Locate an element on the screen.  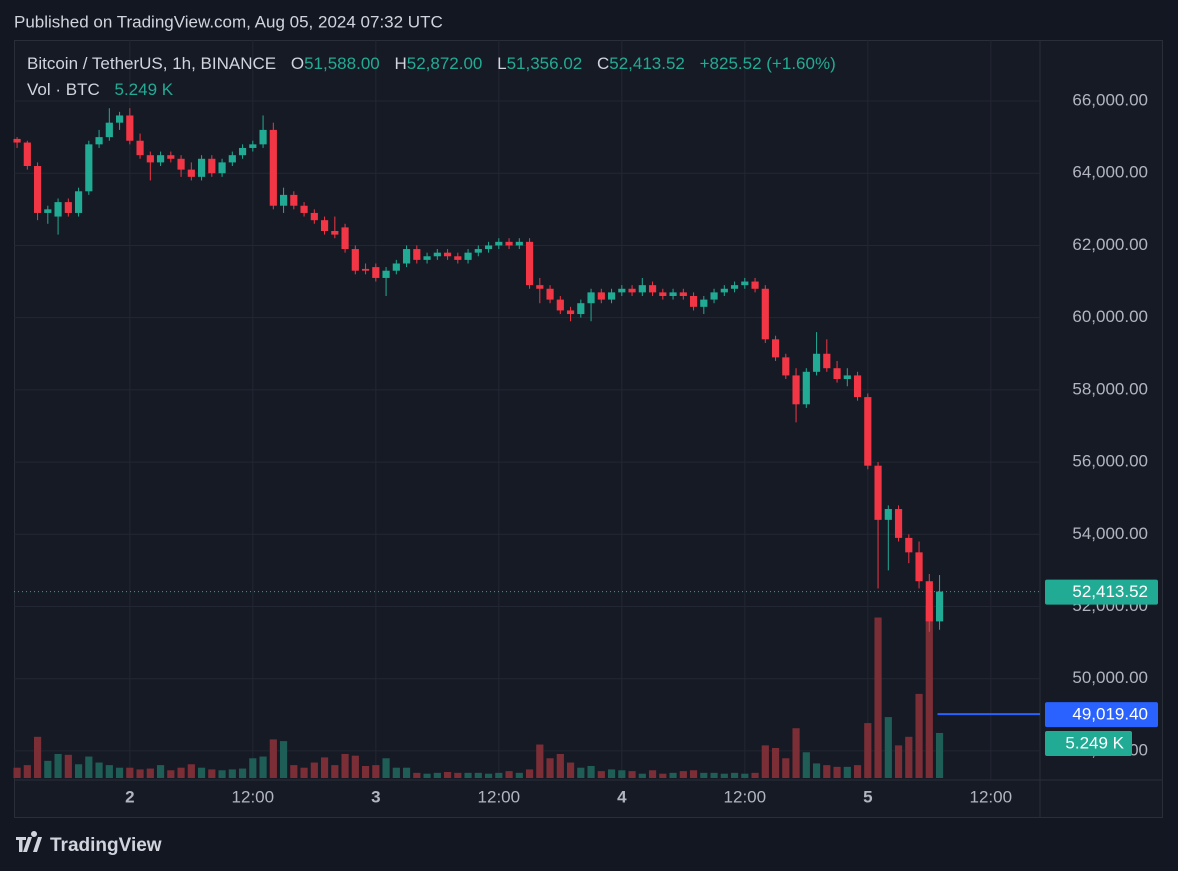
x-tick-label: 4 is located at coordinates (622, 796).